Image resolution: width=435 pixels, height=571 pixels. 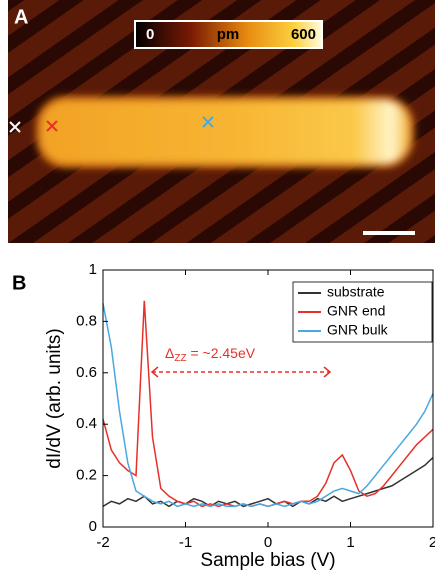 What do you see at coordinates (241, 372) in the screenshot?
I see `annotation-arrow` at bounding box center [241, 372].